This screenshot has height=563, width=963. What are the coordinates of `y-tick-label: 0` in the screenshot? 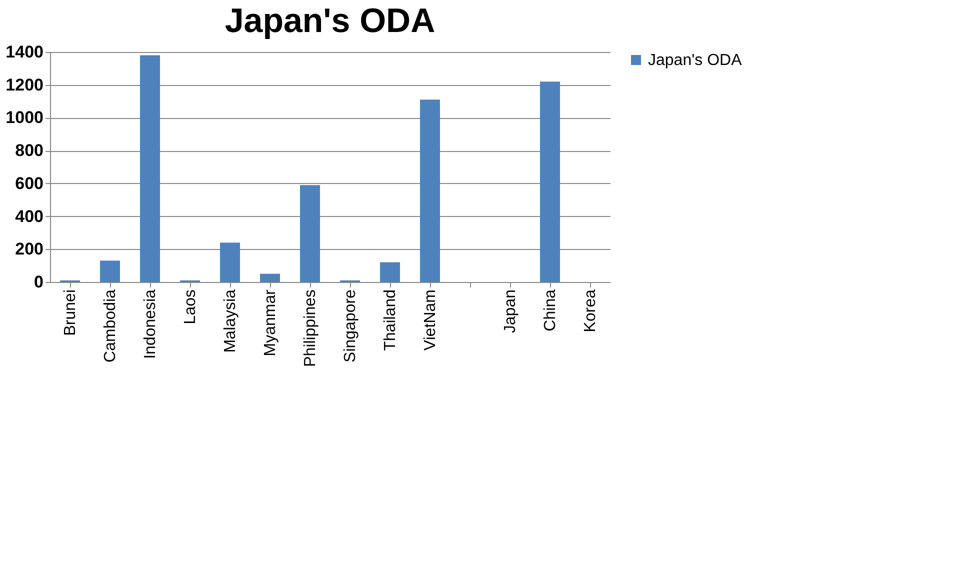 It's located at (39, 282).